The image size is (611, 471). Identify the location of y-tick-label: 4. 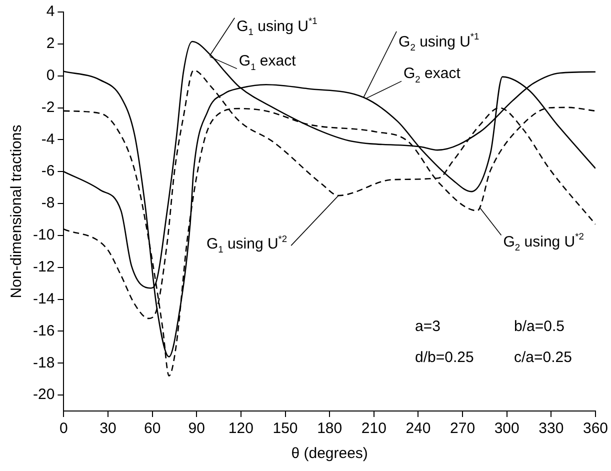
(50, 11).